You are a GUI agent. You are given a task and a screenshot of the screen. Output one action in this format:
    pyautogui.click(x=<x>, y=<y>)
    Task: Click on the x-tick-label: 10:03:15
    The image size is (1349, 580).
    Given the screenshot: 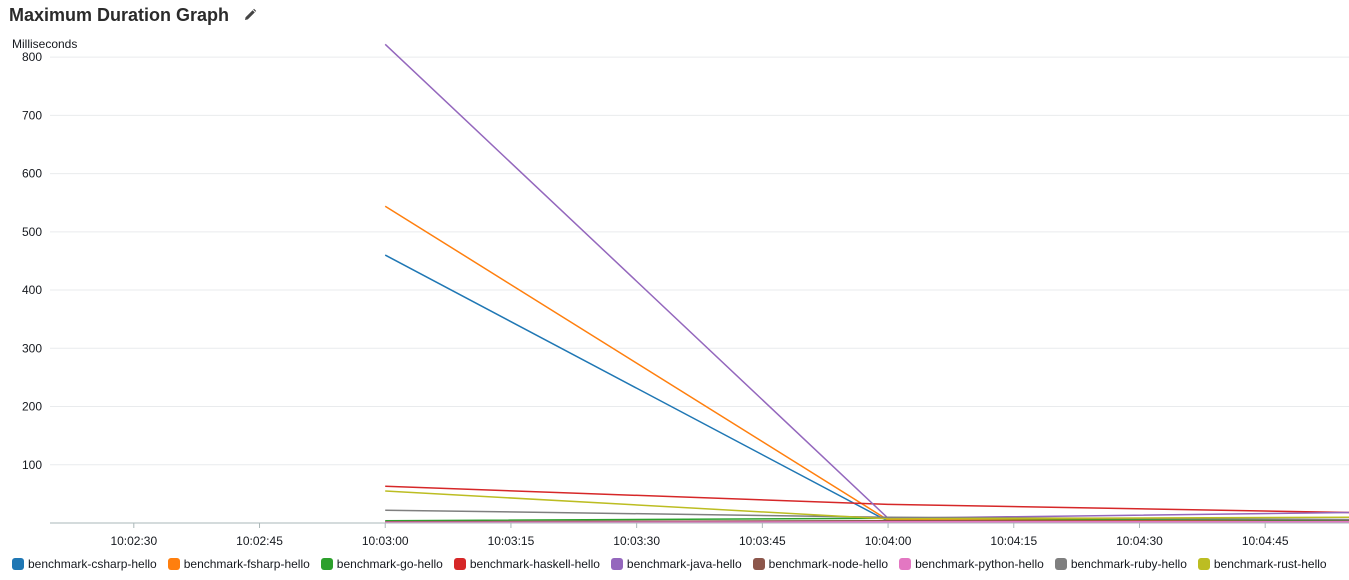 What is the action you would take?
    pyautogui.click(x=511, y=541)
    